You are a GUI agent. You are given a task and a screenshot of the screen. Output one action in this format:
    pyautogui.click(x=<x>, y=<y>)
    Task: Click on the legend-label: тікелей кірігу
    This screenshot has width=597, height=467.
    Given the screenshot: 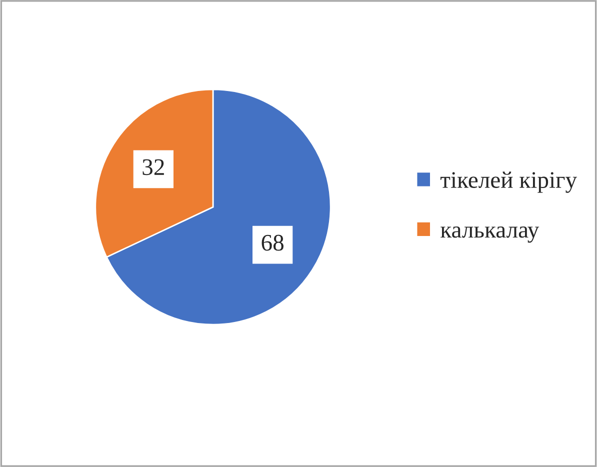 What is the action you would take?
    pyautogui.click(x=508, y=182)
    